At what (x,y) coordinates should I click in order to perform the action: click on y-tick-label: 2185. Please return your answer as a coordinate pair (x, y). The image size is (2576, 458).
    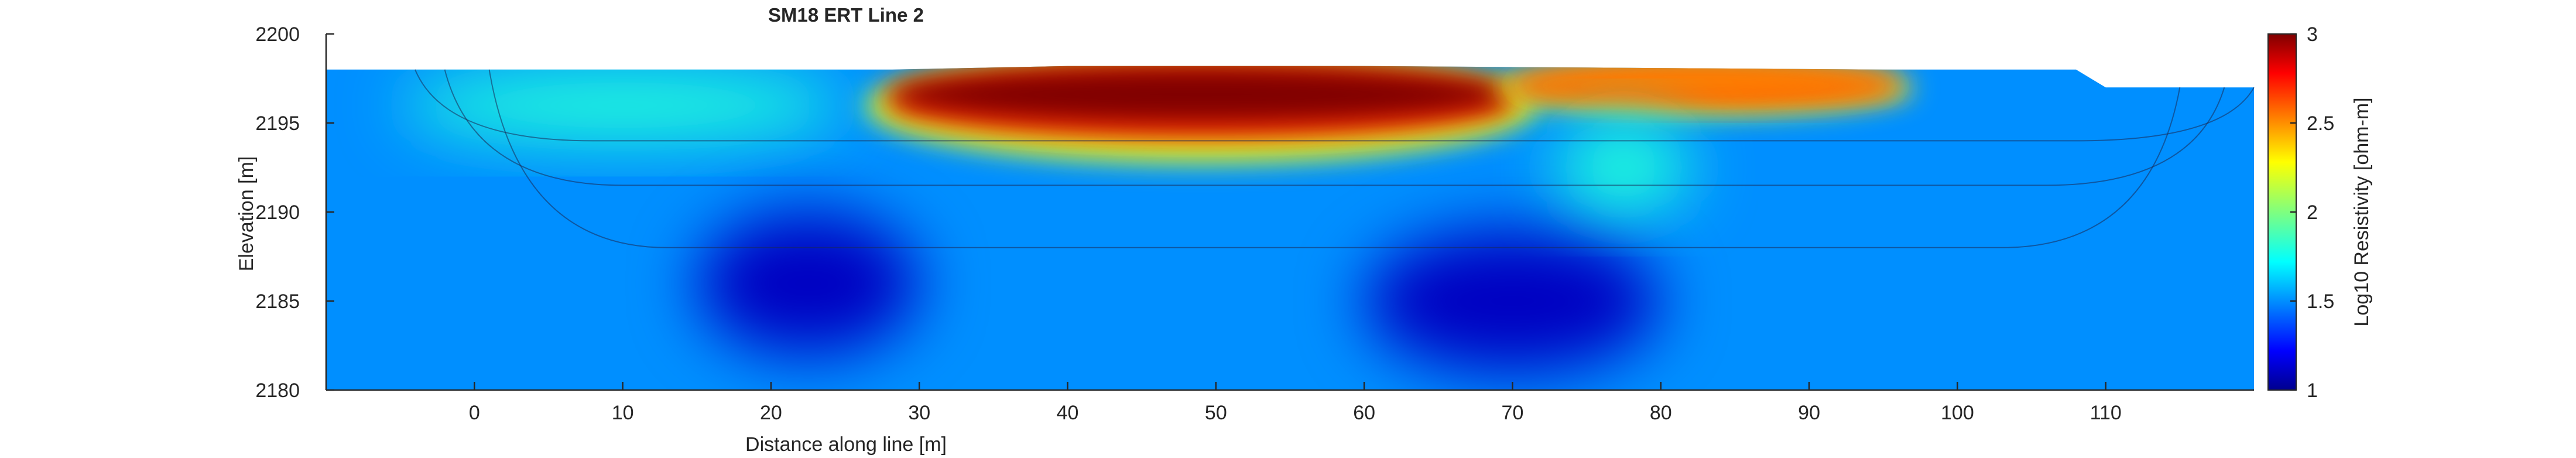
    Looking at the image, I should click on (277, 301).